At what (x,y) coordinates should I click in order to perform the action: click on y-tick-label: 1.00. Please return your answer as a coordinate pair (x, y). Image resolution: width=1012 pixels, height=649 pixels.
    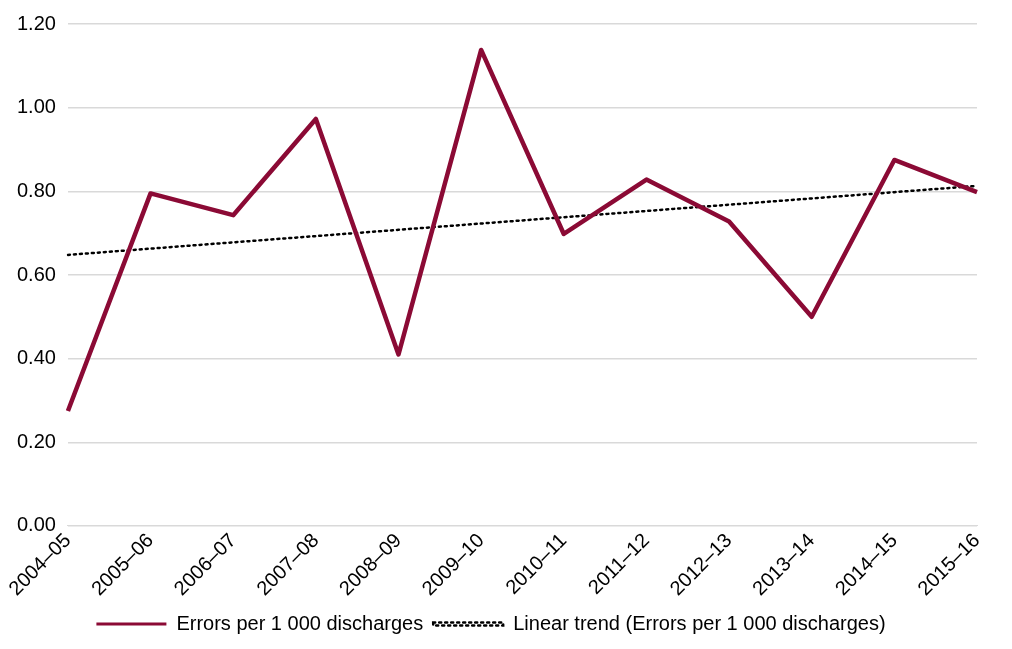
    Looking at the image, I should click on (36, 106).